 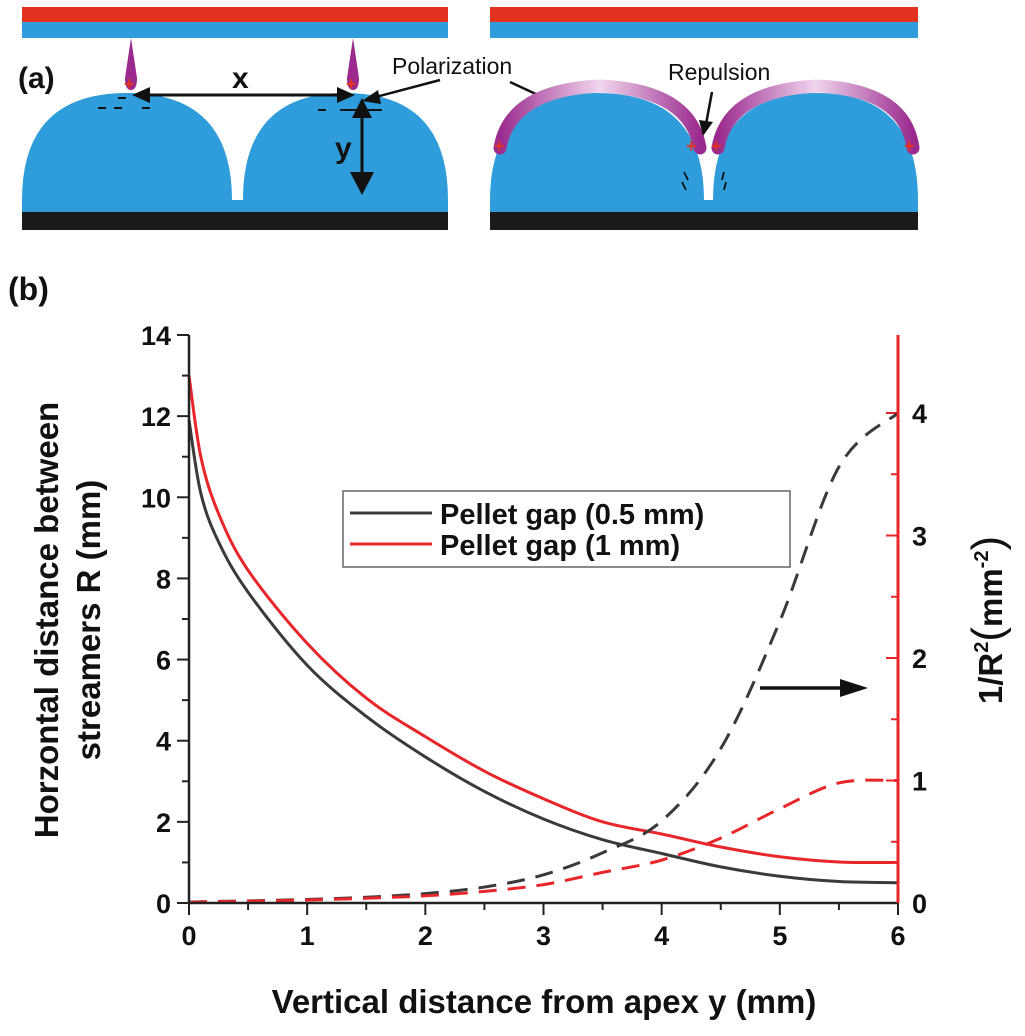 What do you see at coordinates (704, 221) in the screenshot?
I see `ground-electrode-right` at bounding box center [704, 221].